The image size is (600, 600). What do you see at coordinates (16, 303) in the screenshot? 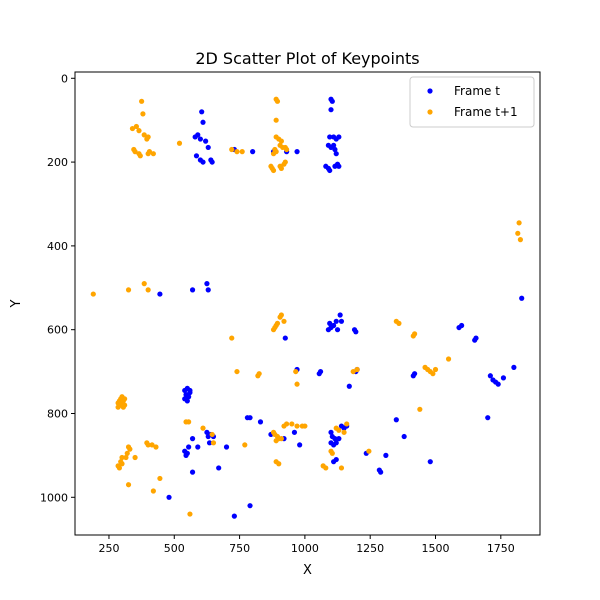
I see `y-axis-label: Y` at bounding box center [16, 303].